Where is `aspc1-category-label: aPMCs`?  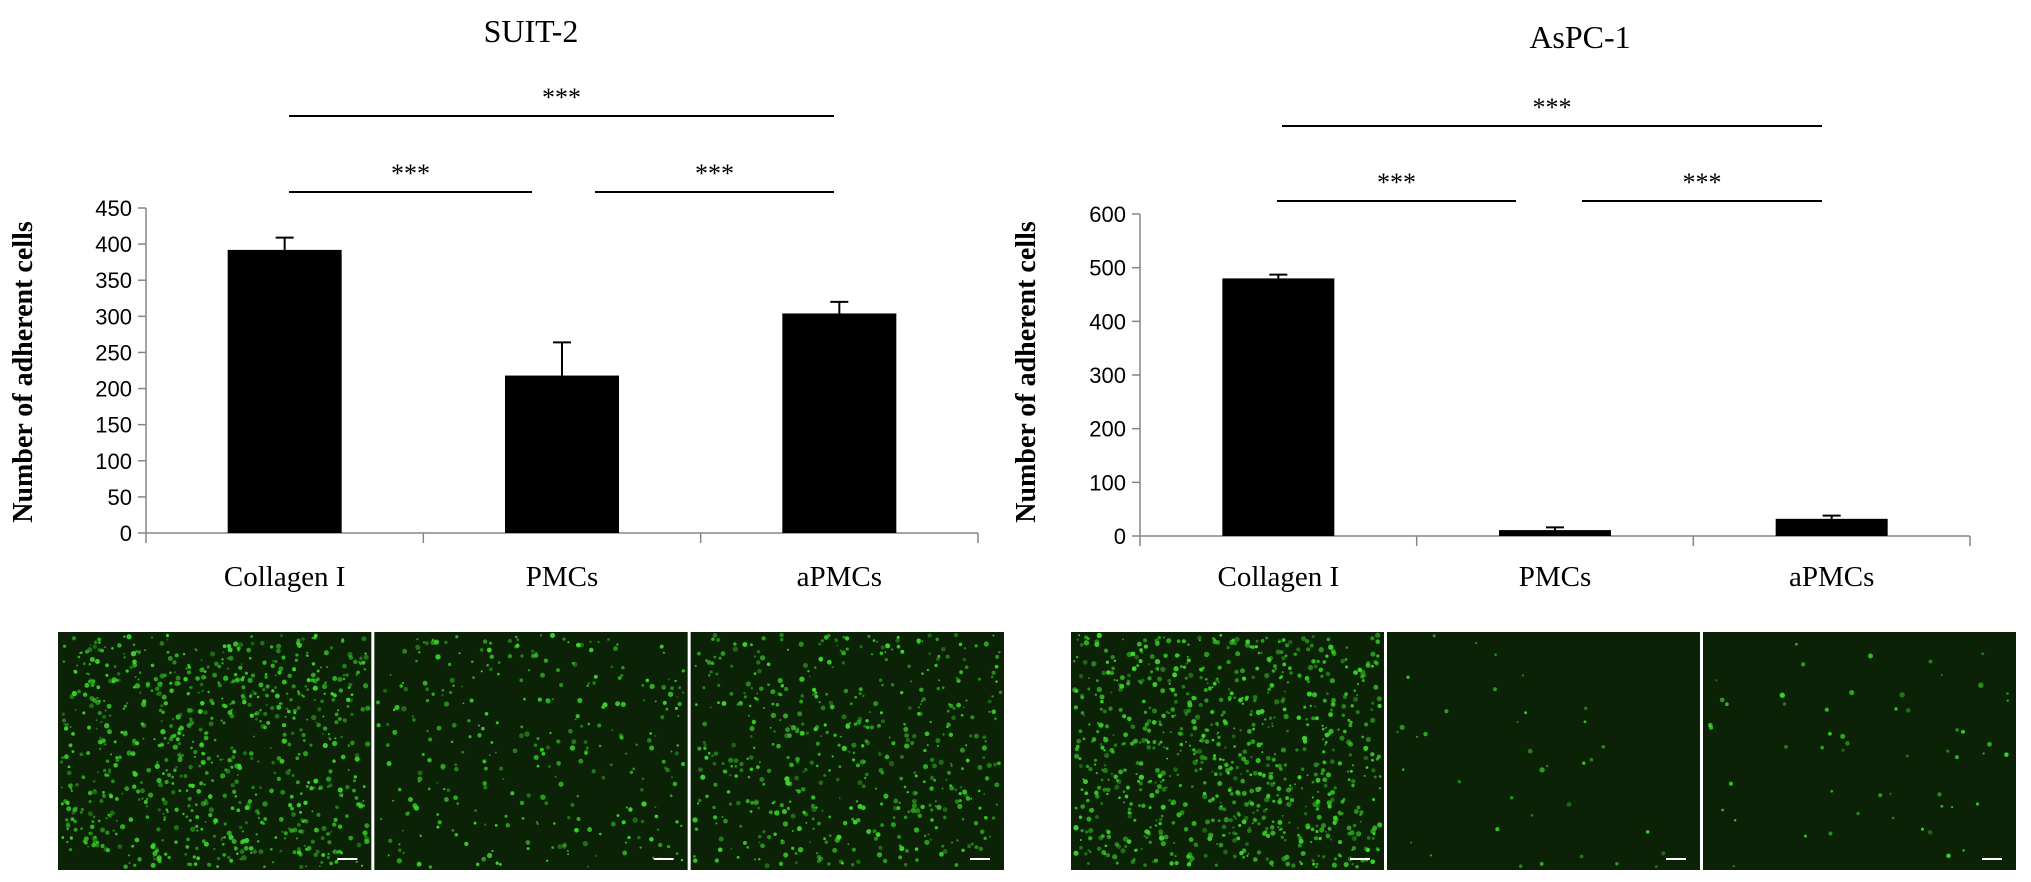
aspc1-category-label: aPMCs is located at coordinates (1831, 577).